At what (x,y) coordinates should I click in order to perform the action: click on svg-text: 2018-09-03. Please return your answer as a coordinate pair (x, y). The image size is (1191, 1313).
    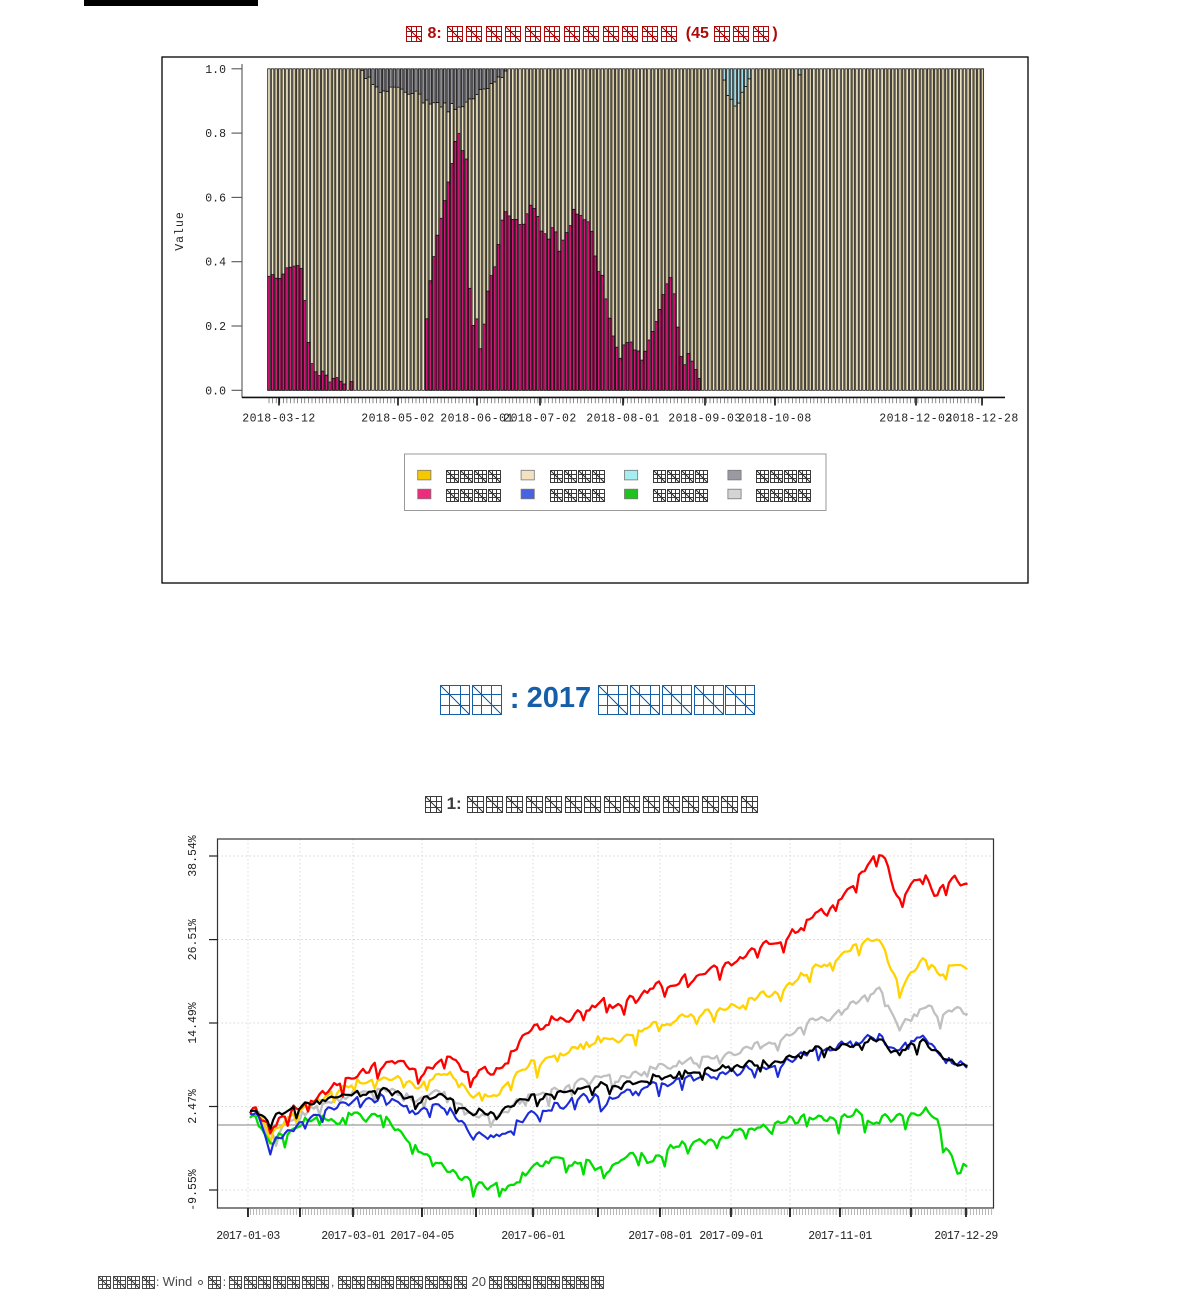
    Looking at the image, I should click on (705, 419).